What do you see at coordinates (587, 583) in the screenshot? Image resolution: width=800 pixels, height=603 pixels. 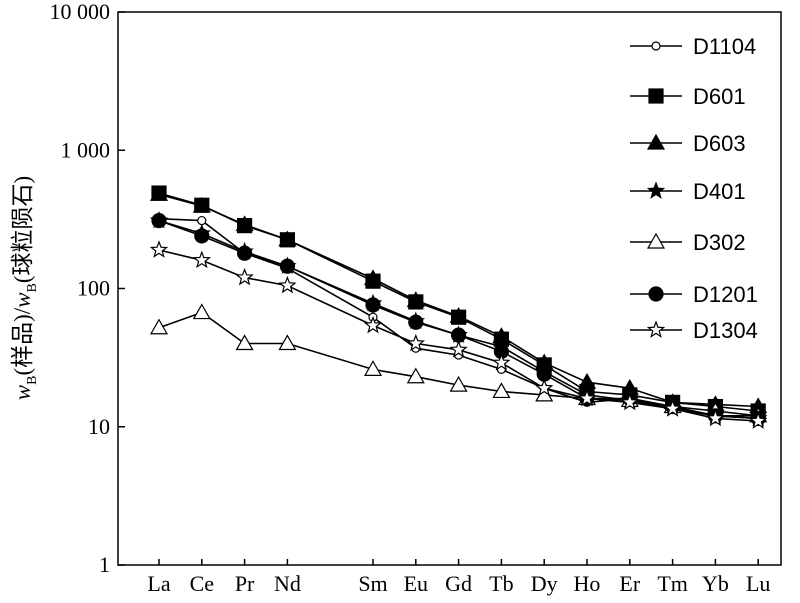 I see `x-tick-label: Ho` at bounding box center [587, 583].